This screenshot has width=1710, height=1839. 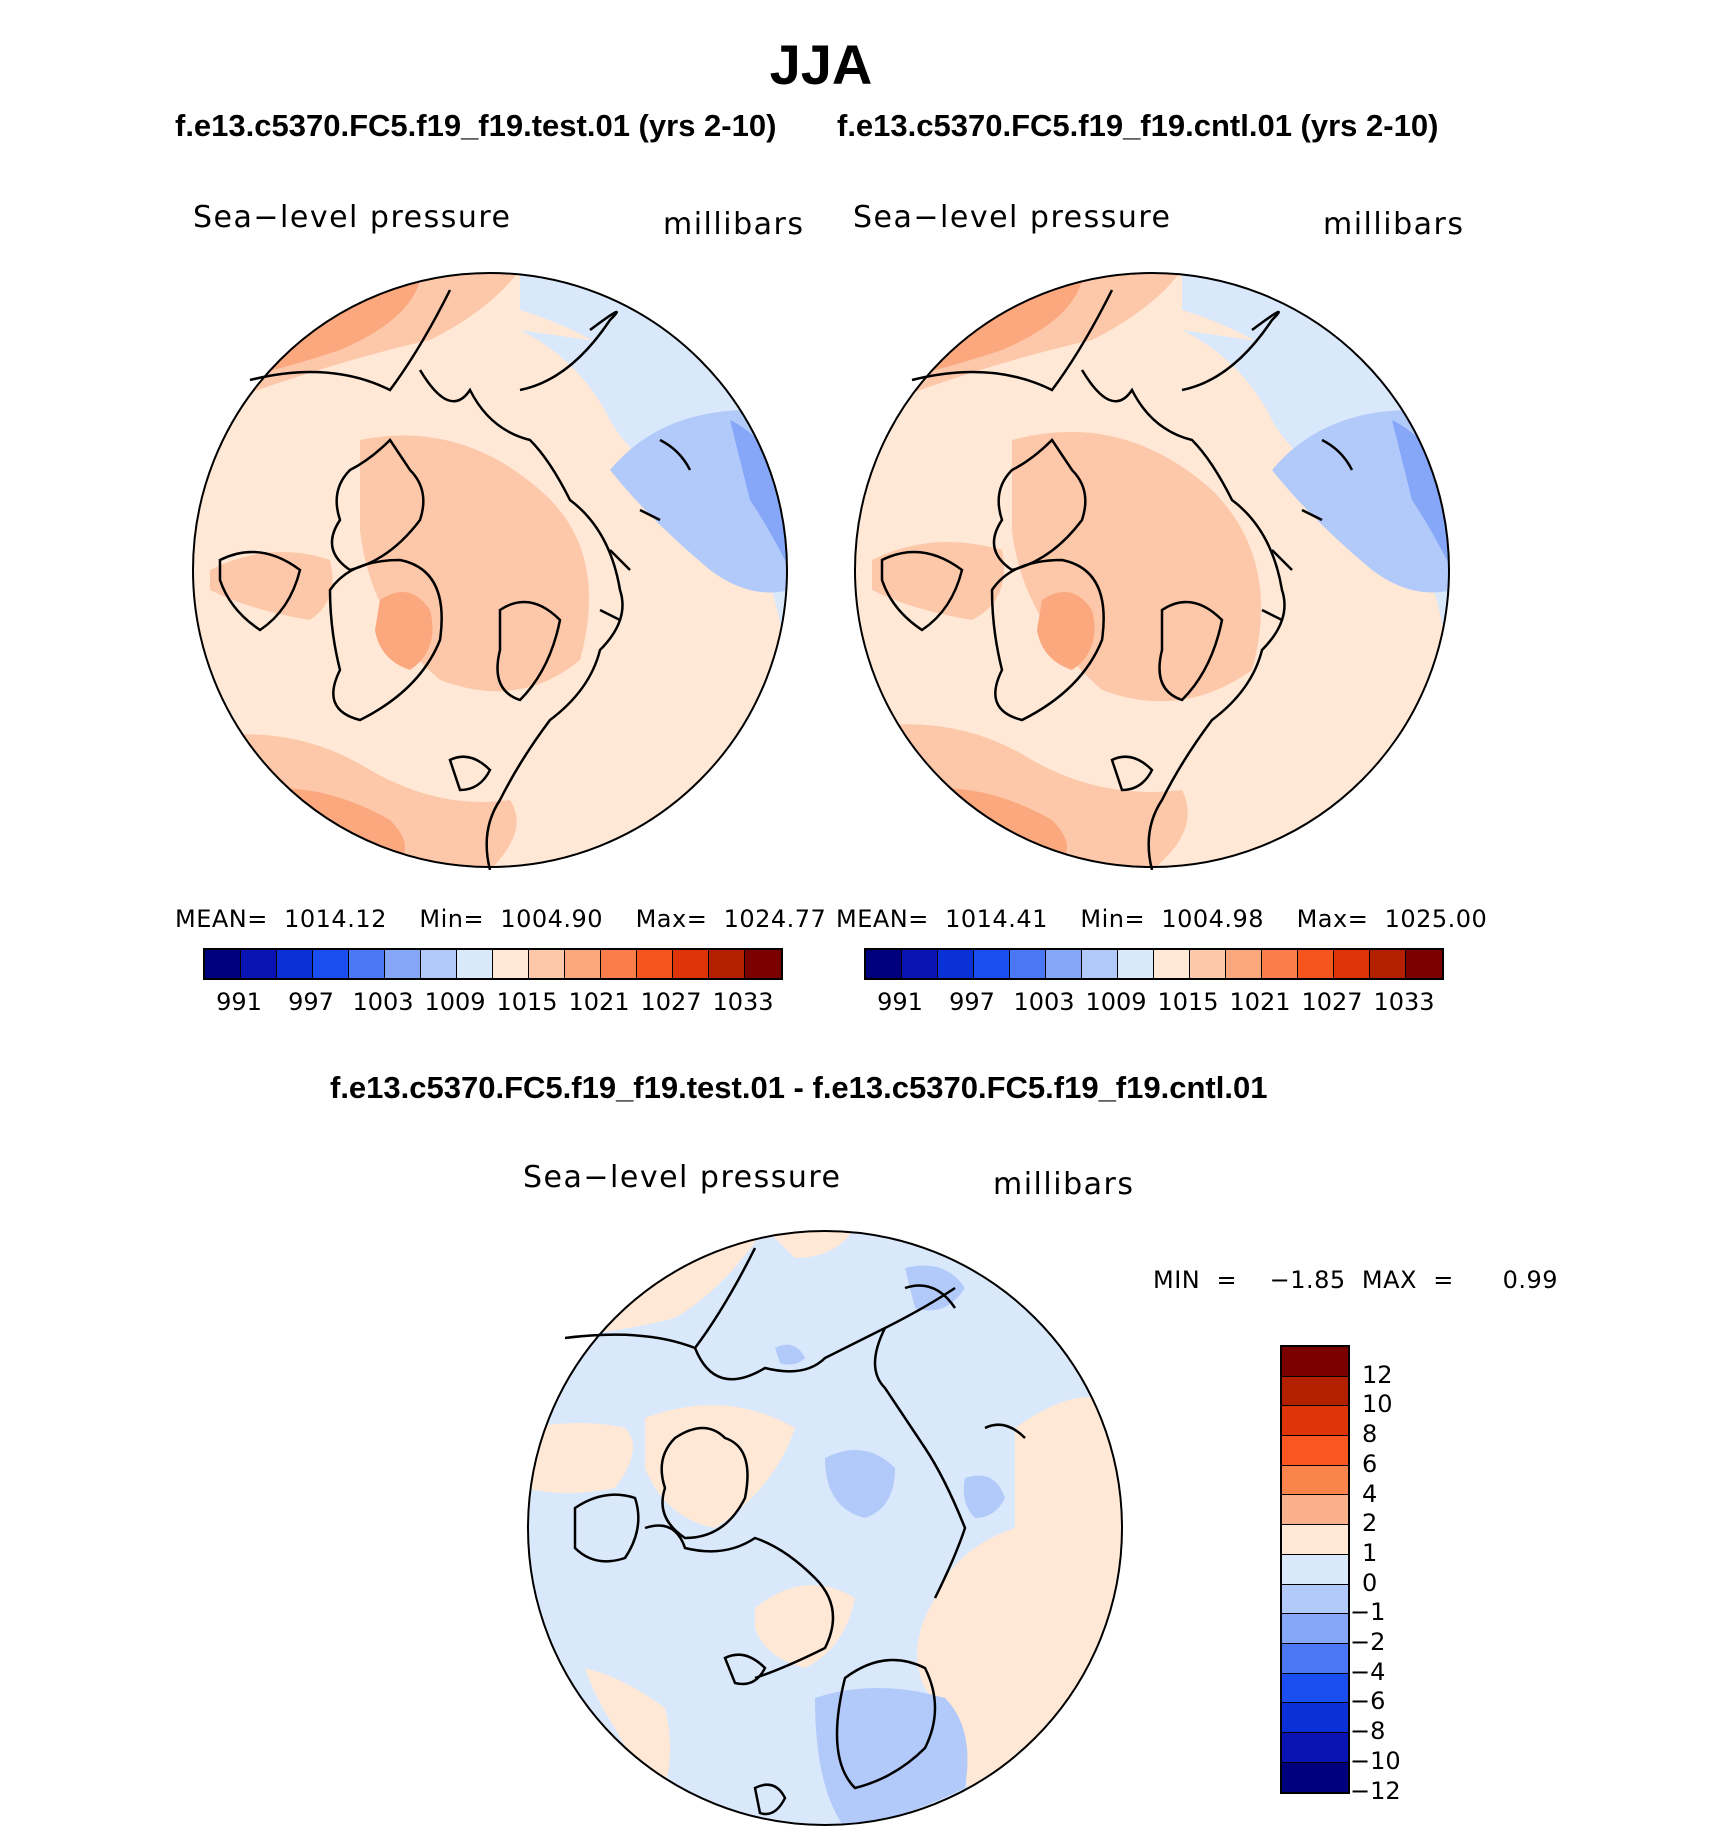 I want to click on colorbar-tick-label: −4, so click(x=1368, y=1671).